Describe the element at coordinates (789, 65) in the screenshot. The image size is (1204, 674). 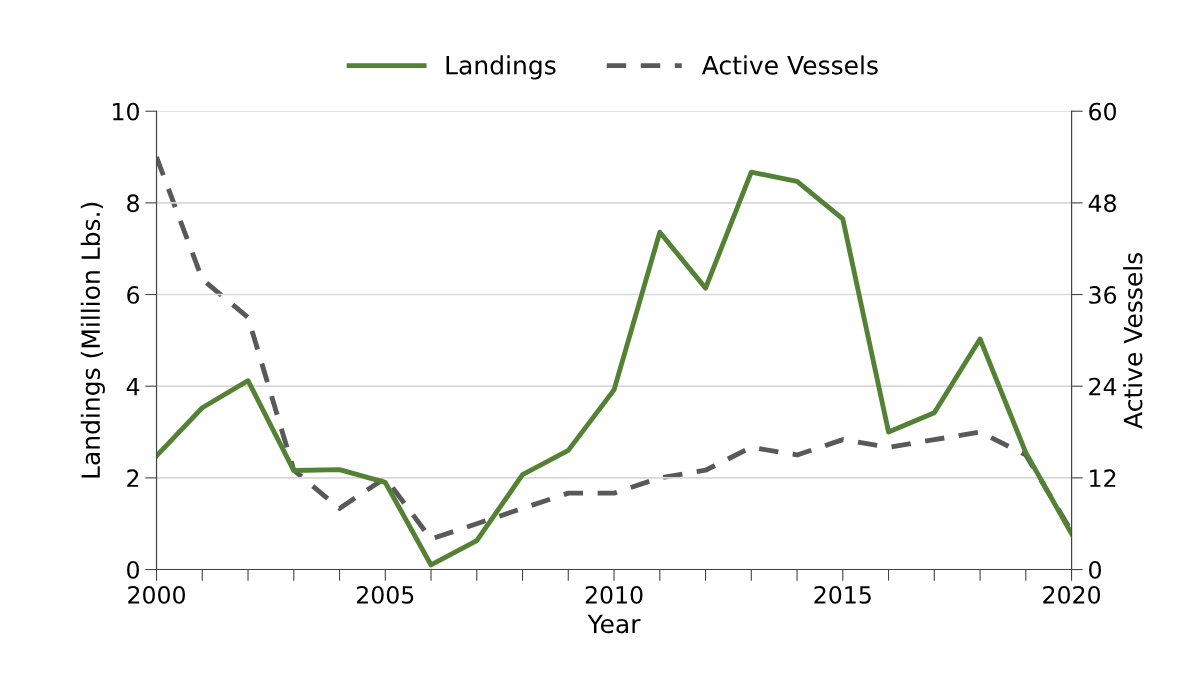
I see `legend-label: Active Vessels` at that location.